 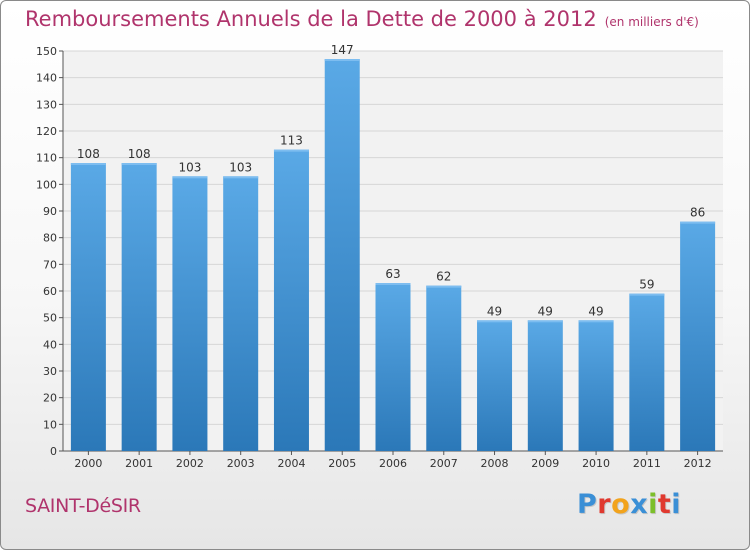 What do you see at coordinates (50, 238) in the screenshot?
I see `y-tick-label: 80` at bounding box center [50, 238].